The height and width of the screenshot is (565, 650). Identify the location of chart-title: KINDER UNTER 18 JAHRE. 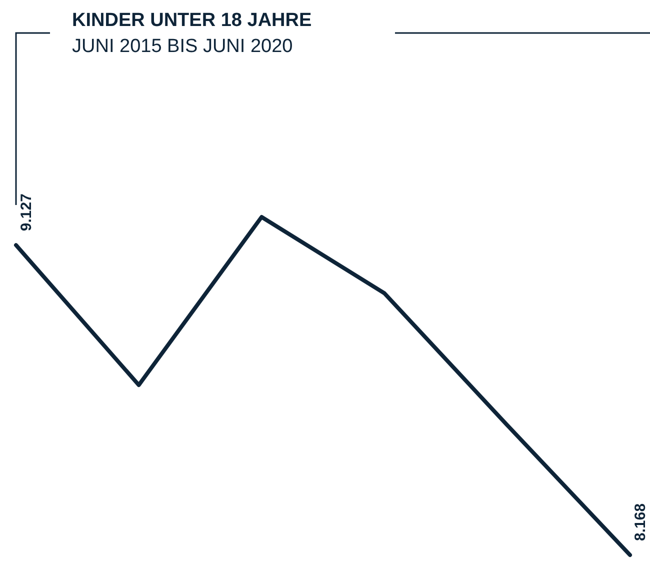
(192, 21).